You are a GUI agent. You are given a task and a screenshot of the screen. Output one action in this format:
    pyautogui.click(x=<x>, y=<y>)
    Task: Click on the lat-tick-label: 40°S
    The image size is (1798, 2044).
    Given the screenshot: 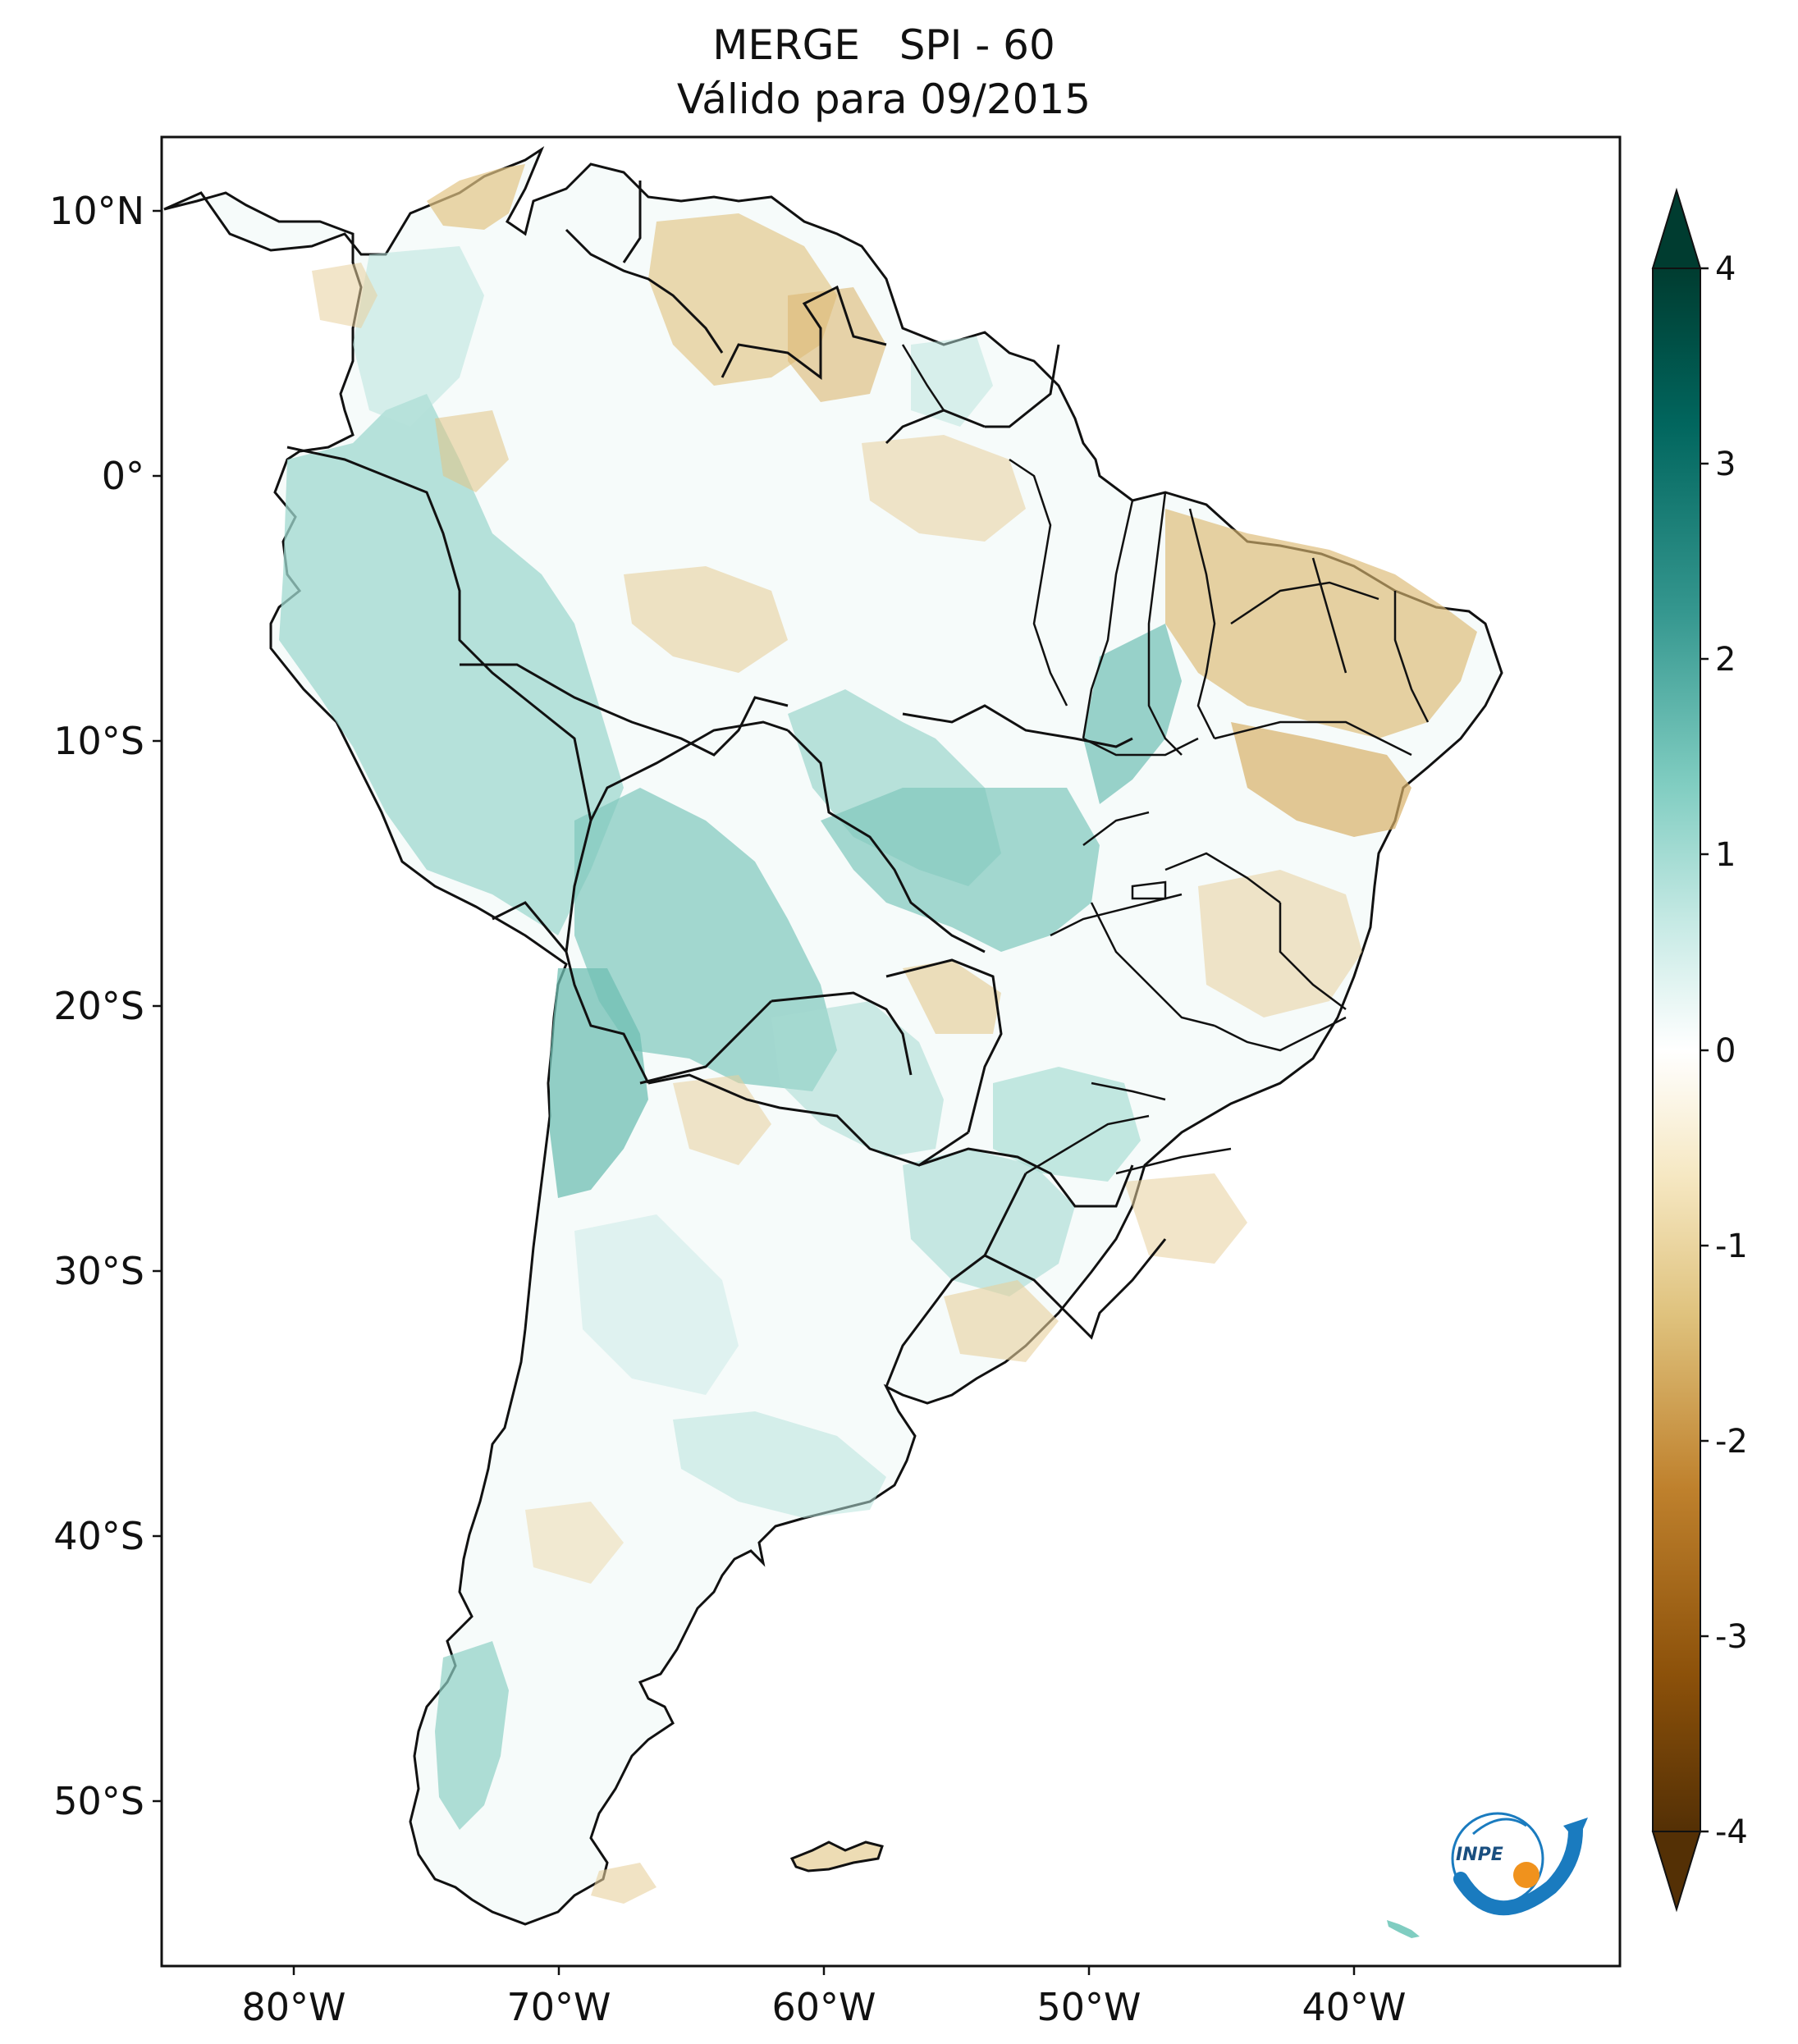 What is the action you would take?
    pyautogui.click(x=98, y=1536)
    